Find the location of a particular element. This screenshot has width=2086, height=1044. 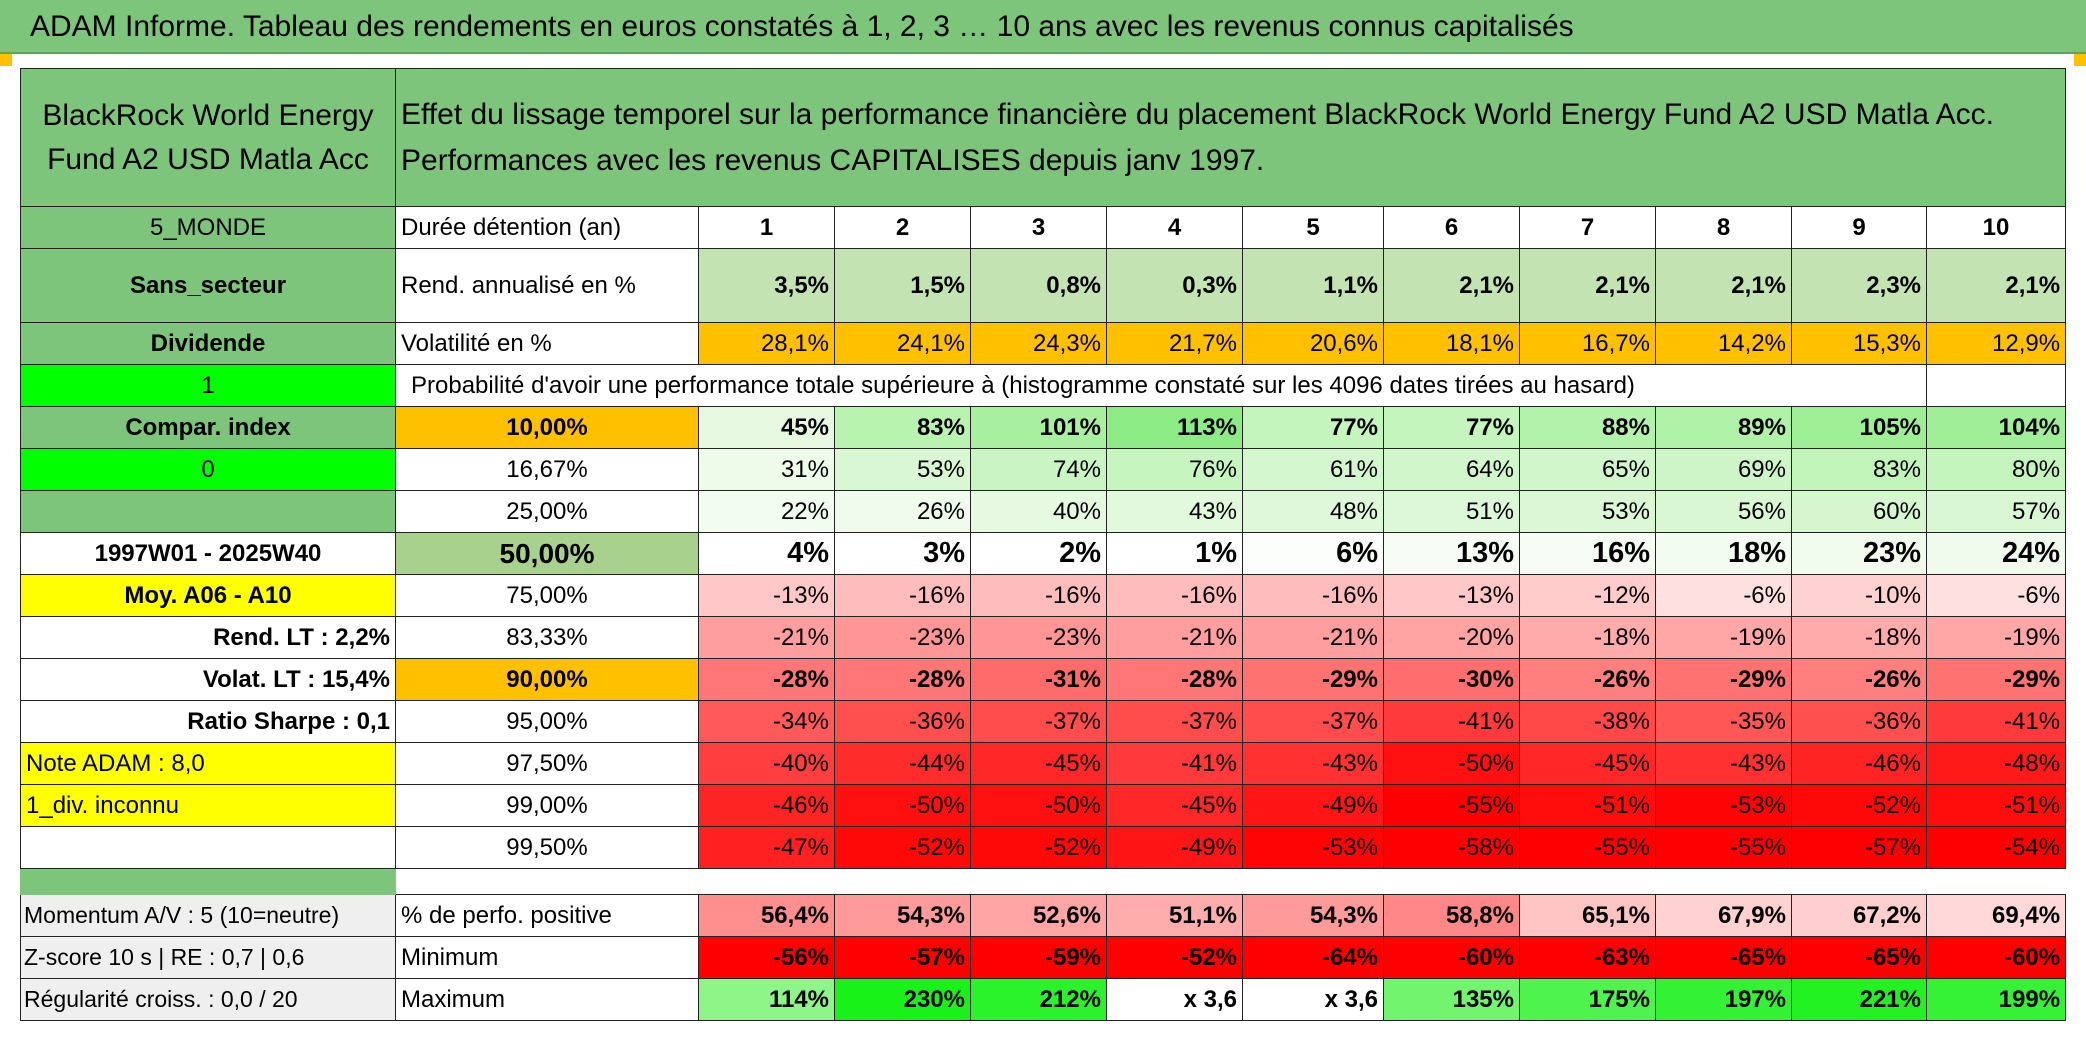

spacer-green is located at coordinates (208, 881).